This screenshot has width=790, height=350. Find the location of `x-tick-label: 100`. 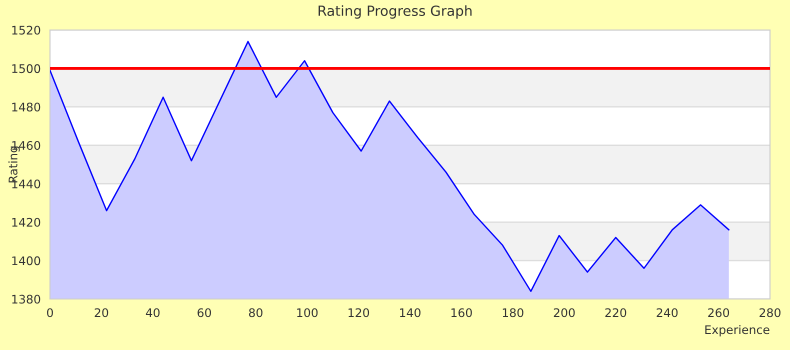

x-tick-label: 100 is located at coordinates (307, 313).